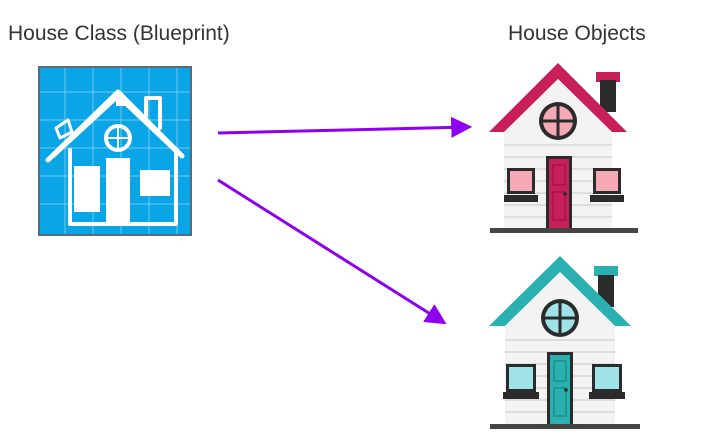 The height and width of the screenshot is (441, 714). I want to click on blueprint-card, so click(115, 151).